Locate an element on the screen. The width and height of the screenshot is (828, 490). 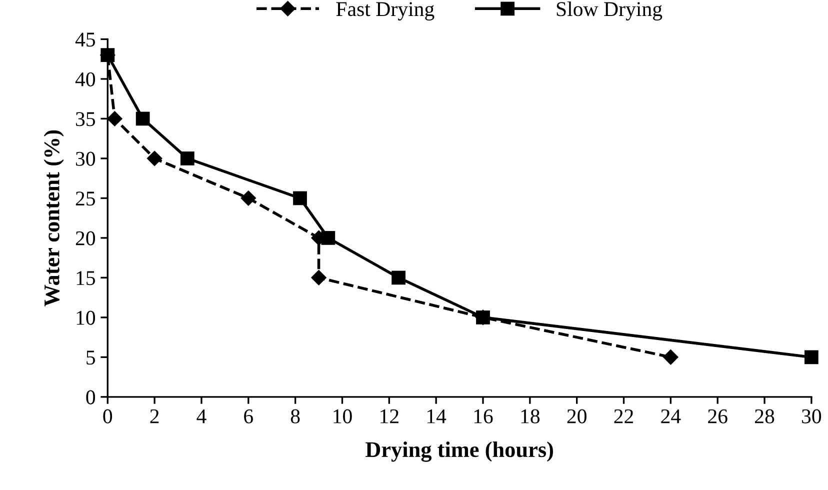
y-tick-label: 25 is located at coordinates (86, 199).